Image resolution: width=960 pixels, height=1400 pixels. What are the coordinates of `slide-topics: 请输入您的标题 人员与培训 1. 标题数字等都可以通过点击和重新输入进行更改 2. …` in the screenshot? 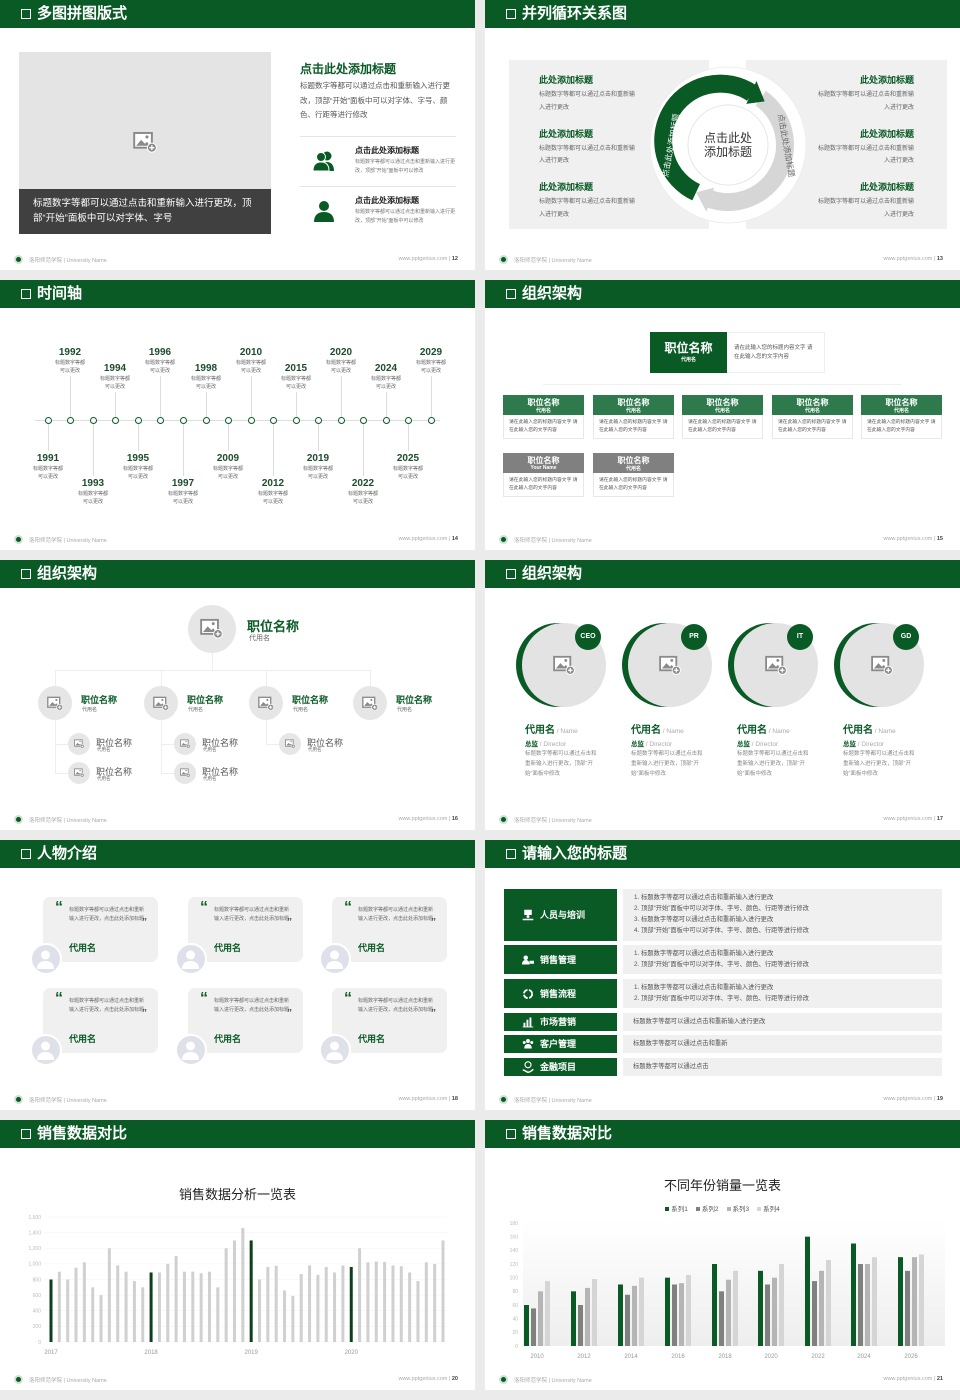 It's located at (722, 975).